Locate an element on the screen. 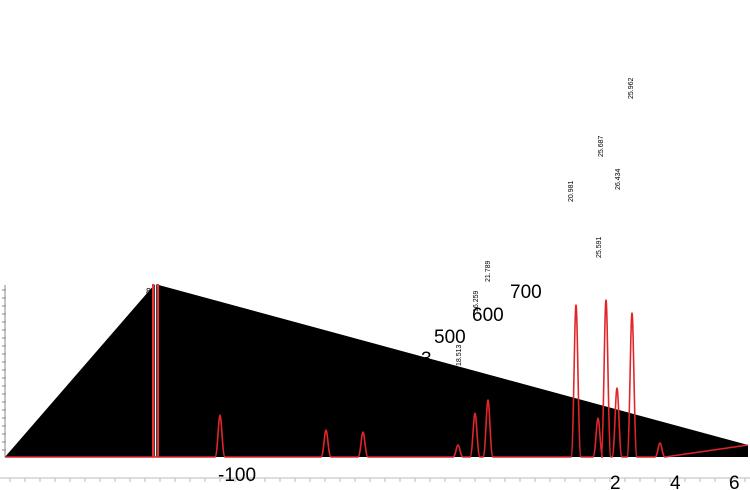 This screenshot has width=750, height=490. axis-label: 700 is located at coordinates (526, 292).